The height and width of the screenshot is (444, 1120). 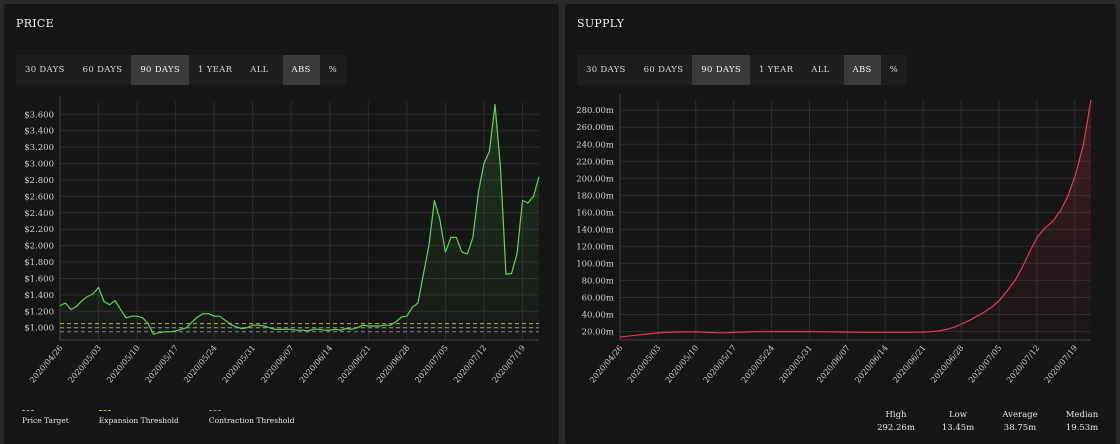 I want to click on legend-contraction-threshold: Contraction Threshold, so click(x=251, y=417).